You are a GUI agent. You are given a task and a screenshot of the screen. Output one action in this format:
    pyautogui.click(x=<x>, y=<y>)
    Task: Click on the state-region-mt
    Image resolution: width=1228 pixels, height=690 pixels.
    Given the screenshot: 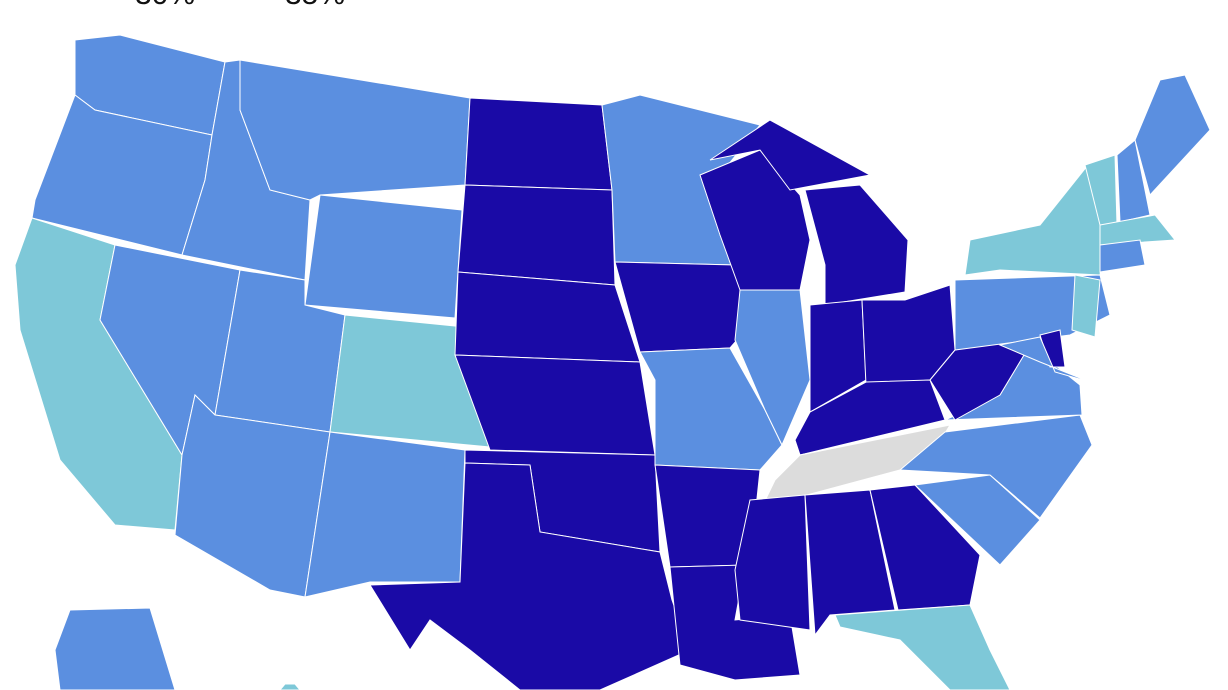 What is the action you would take?
    pyautogui.click(x=355, y=130)
    